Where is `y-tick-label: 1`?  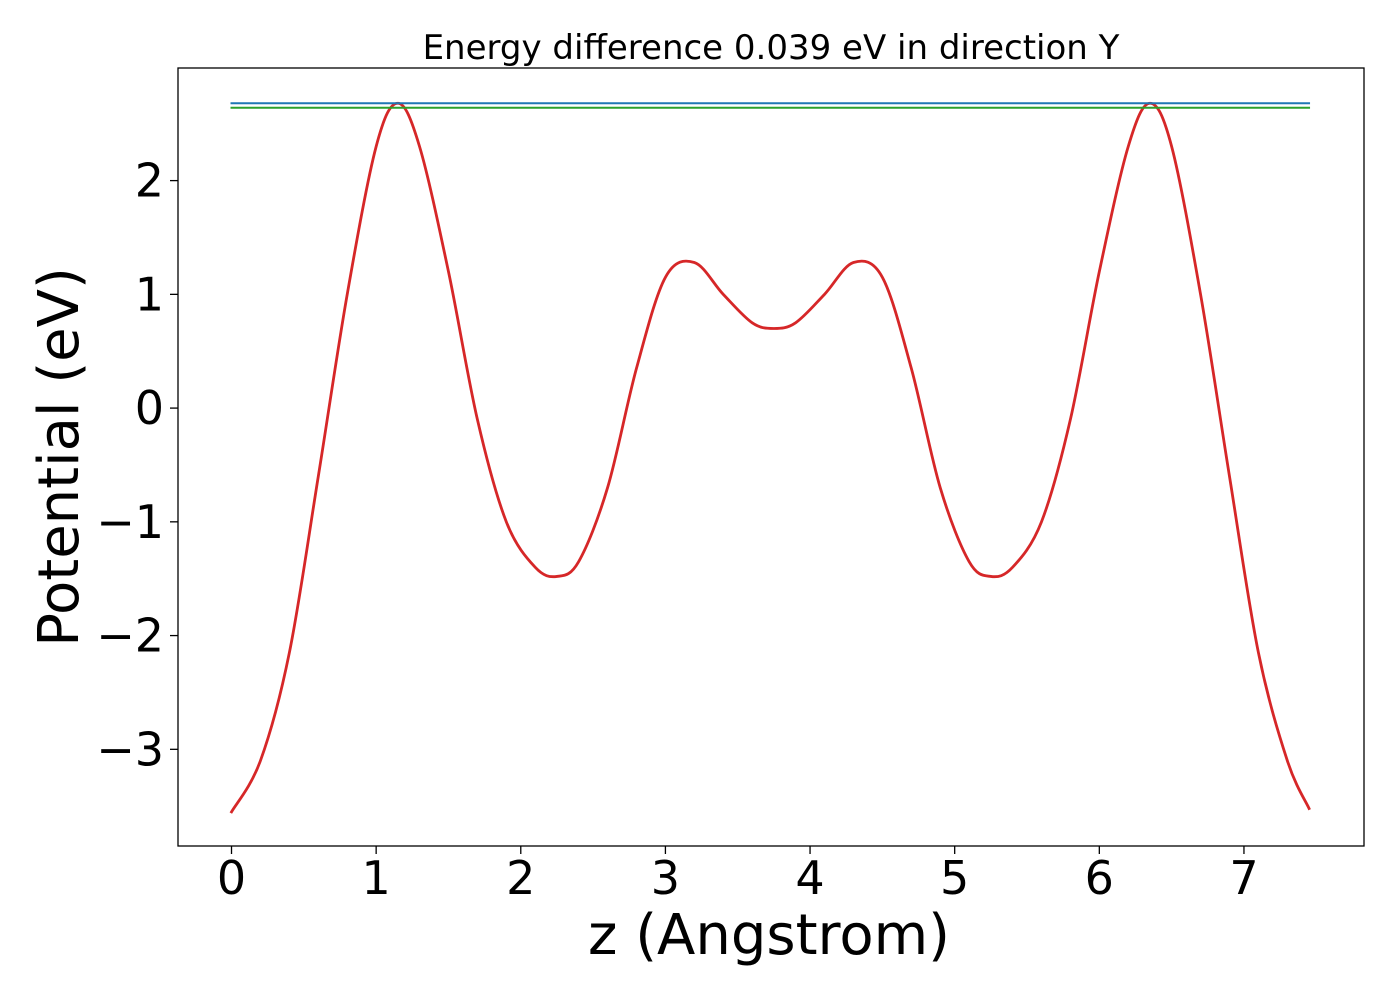
y-tick-label: 1 is located at coordinates (149, 294).